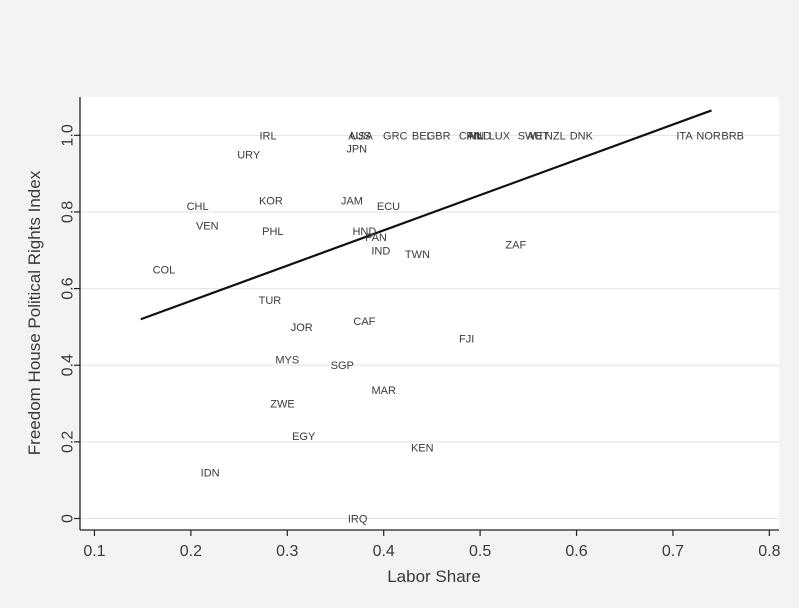 The width and height of the screenshot is (799, 608). Describe the element at coordinates (380, 251) in the screenshot. I see `point-label: IND` at that location.